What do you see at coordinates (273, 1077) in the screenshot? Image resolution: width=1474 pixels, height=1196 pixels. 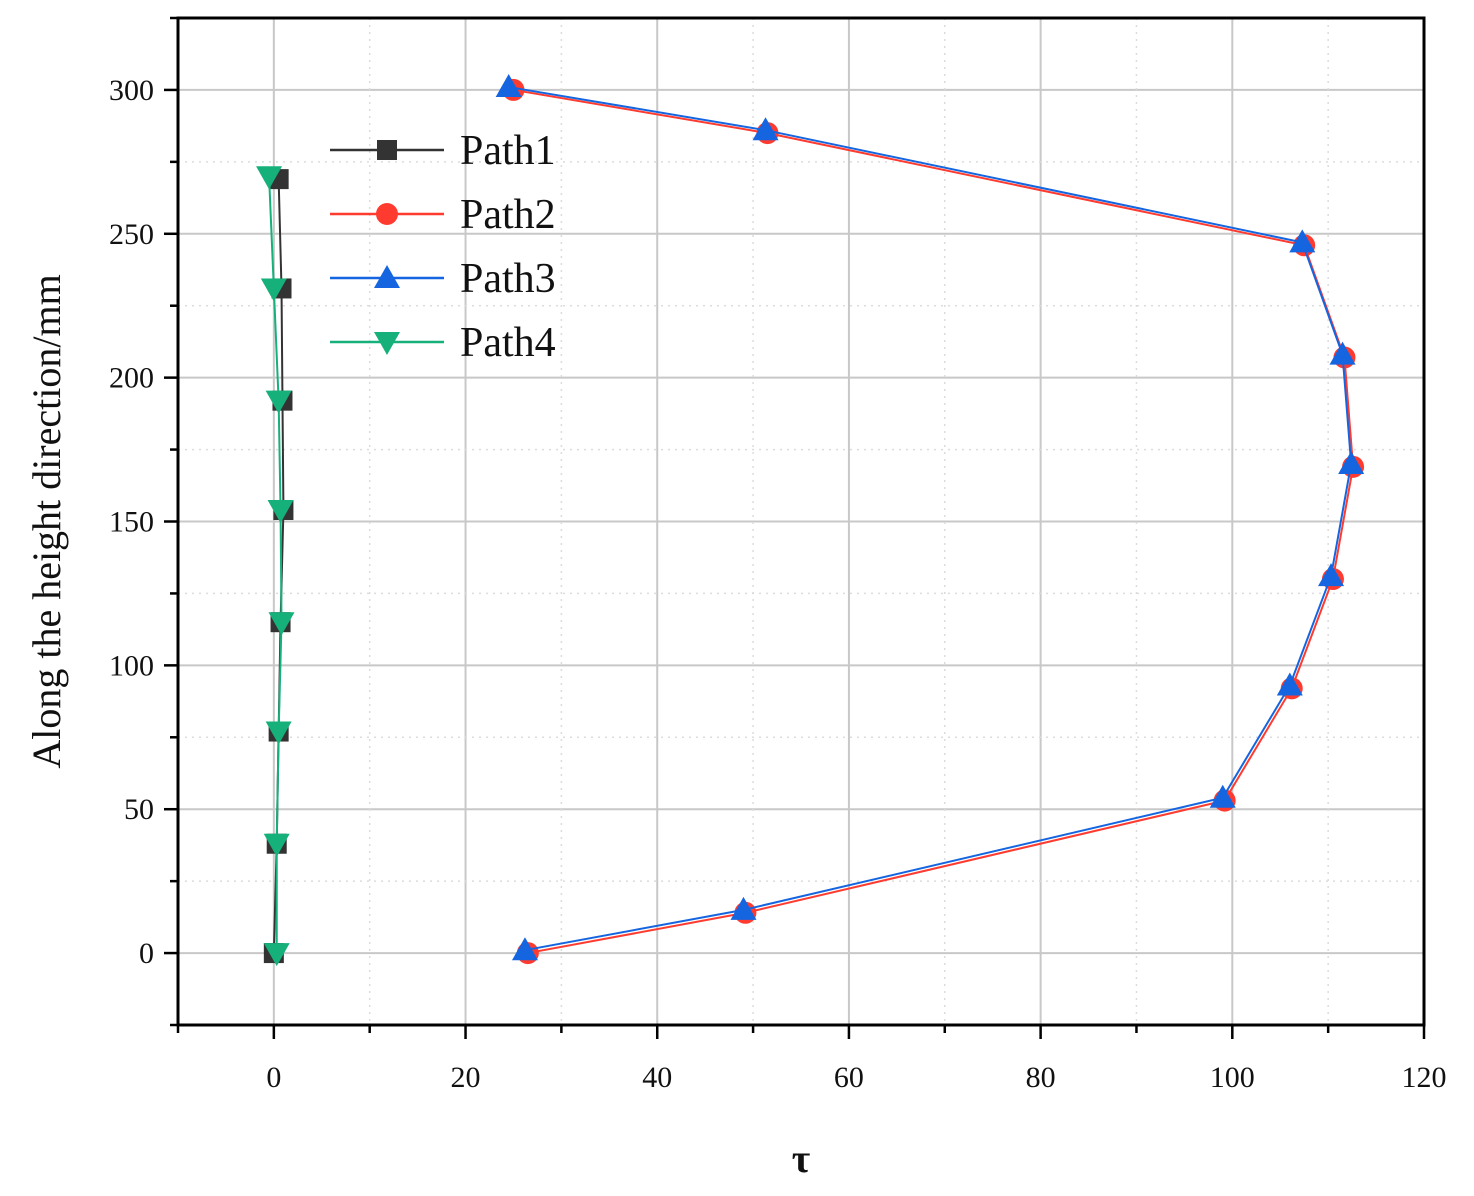 I see `x-tick-label: 0` at bounding box center [273, 1077].